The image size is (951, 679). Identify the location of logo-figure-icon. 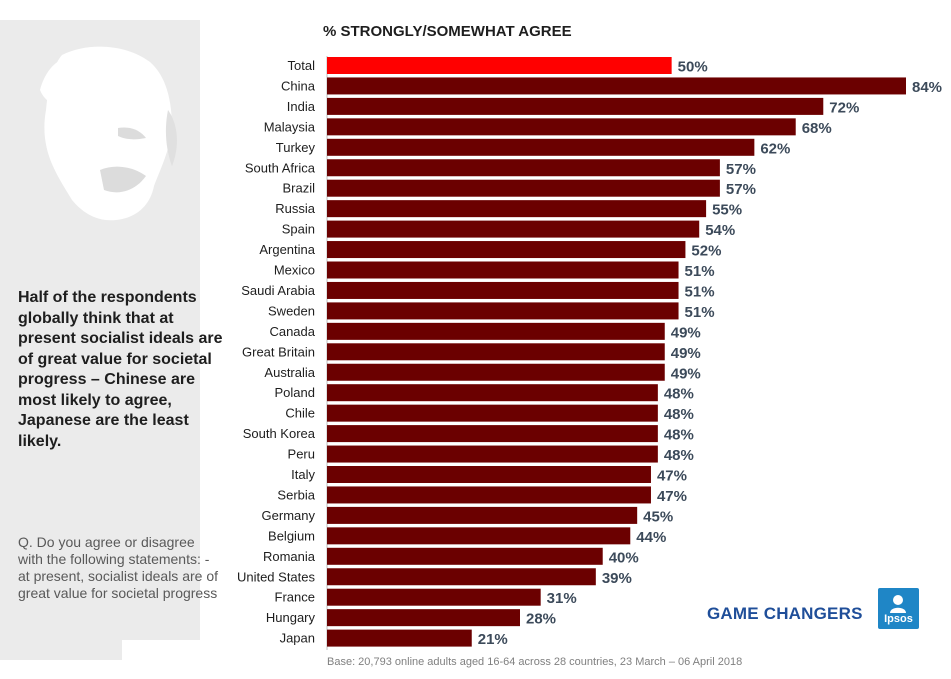
(898, 604).